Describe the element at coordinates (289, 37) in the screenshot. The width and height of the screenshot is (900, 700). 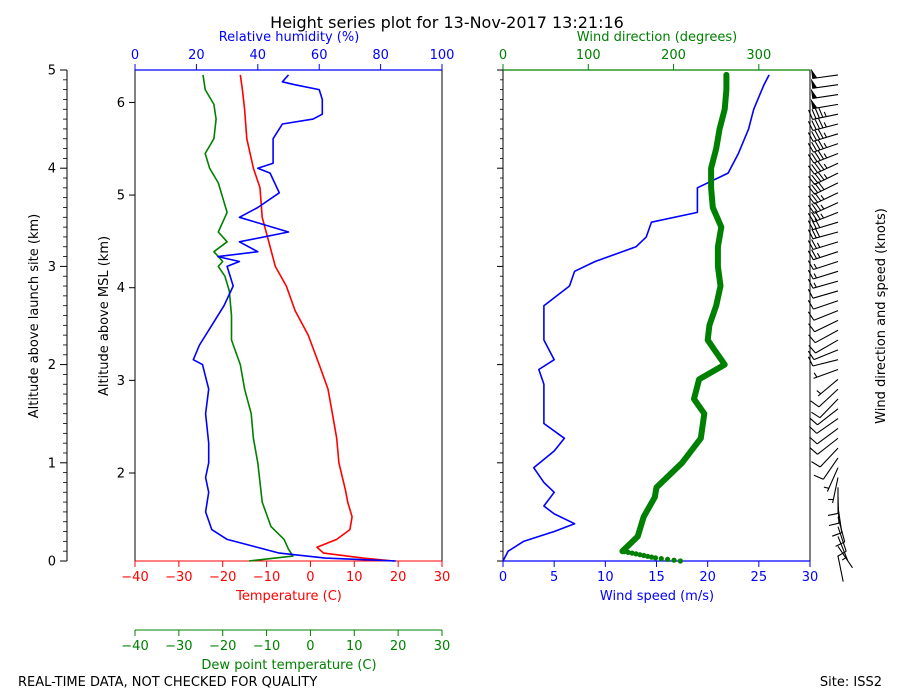
I see `humidity-axis-label: Relative humidity (%)` at that location.